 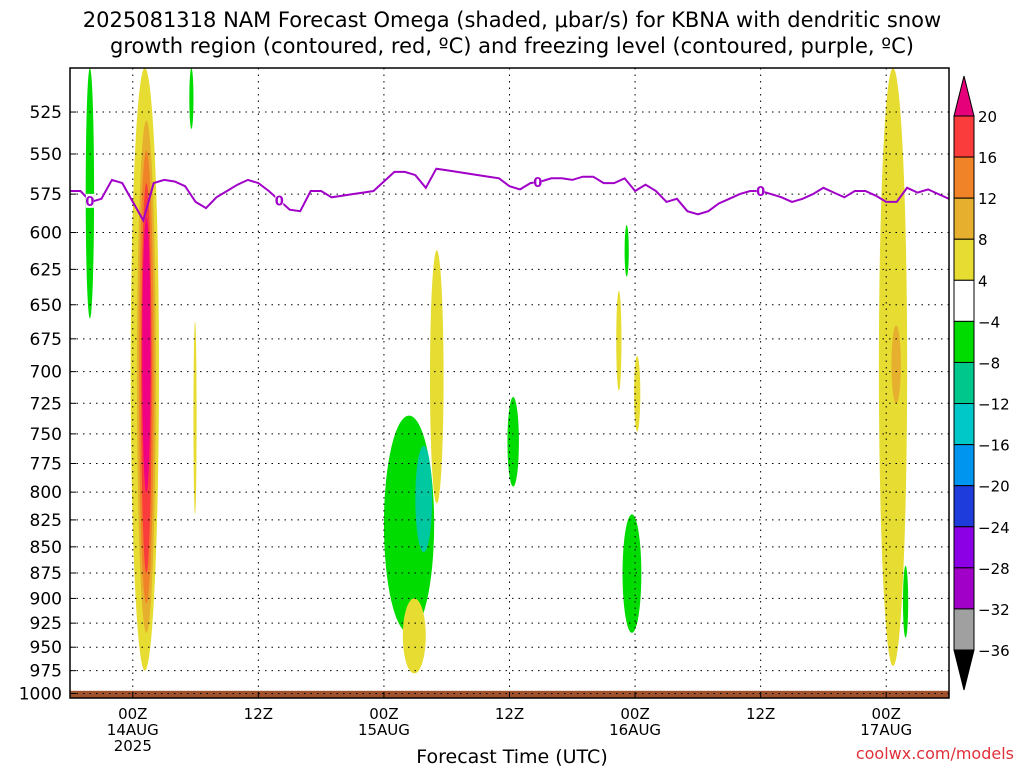 What do you see at coordinates (46, 155) in the screenshot?
I see `y-tick-label: 550` at bounding box center [46, 155].